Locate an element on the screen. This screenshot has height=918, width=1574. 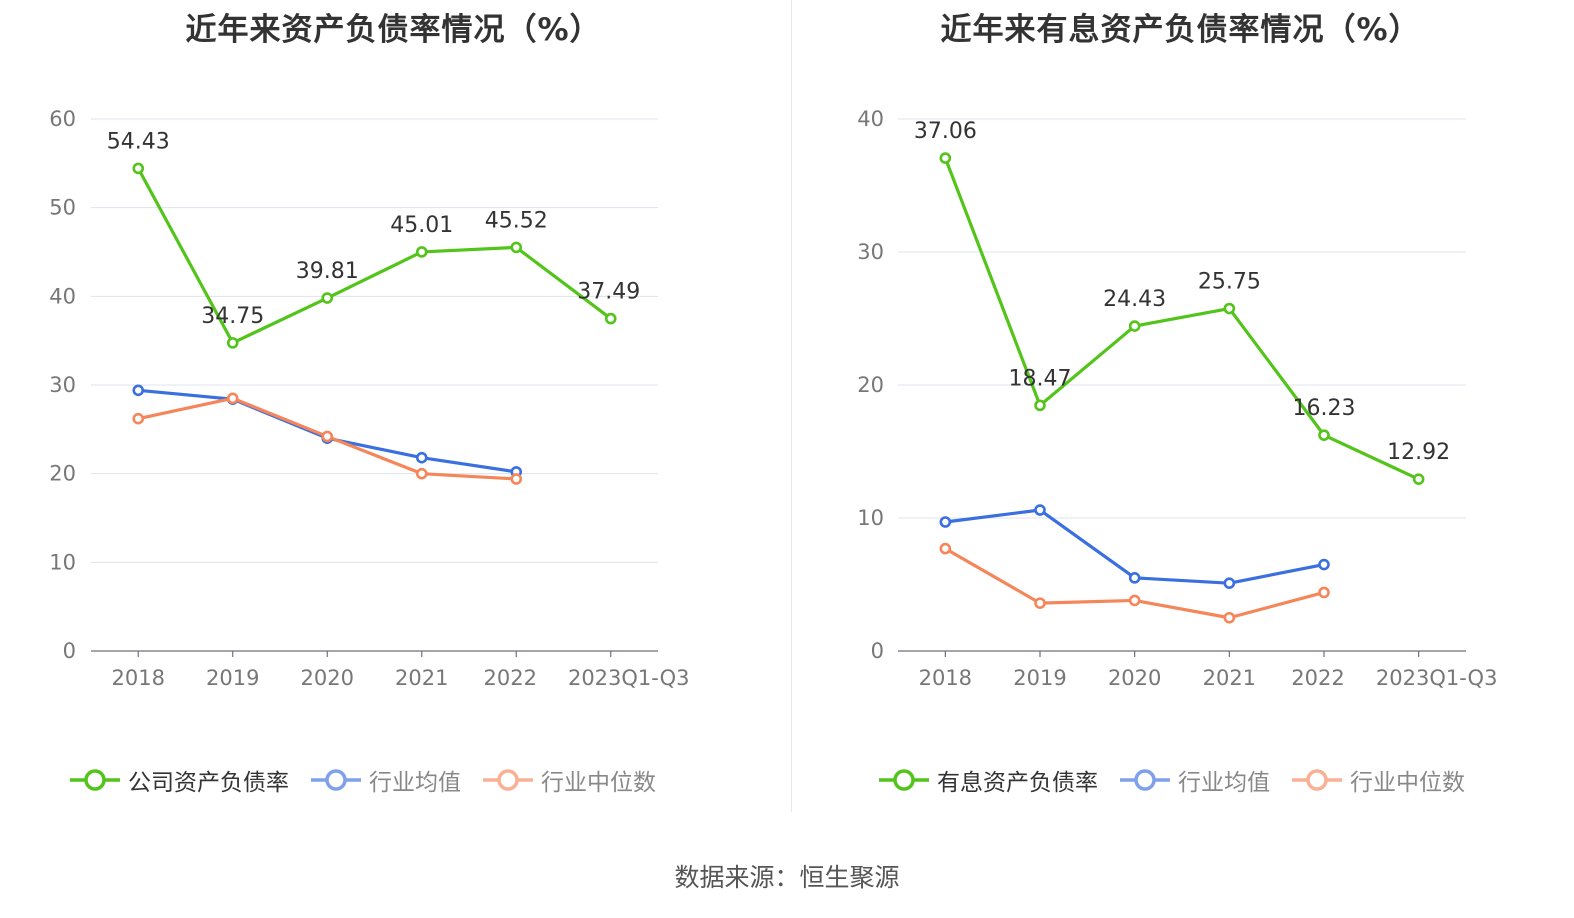
data-source-note: 数据来源：恒生聚源 is located at coordinates (787, 877).